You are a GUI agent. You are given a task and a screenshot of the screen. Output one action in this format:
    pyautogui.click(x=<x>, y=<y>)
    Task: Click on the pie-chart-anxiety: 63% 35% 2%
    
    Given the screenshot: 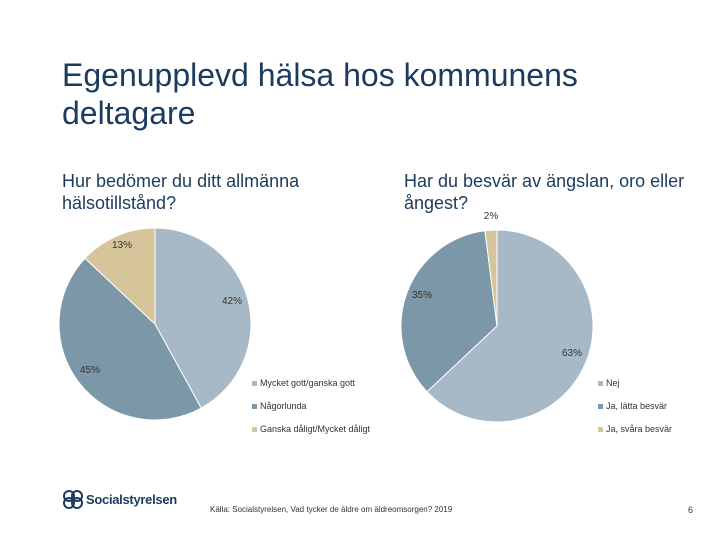 What is the action you would take?
    pyautogui.click(x=497, y=317)
    